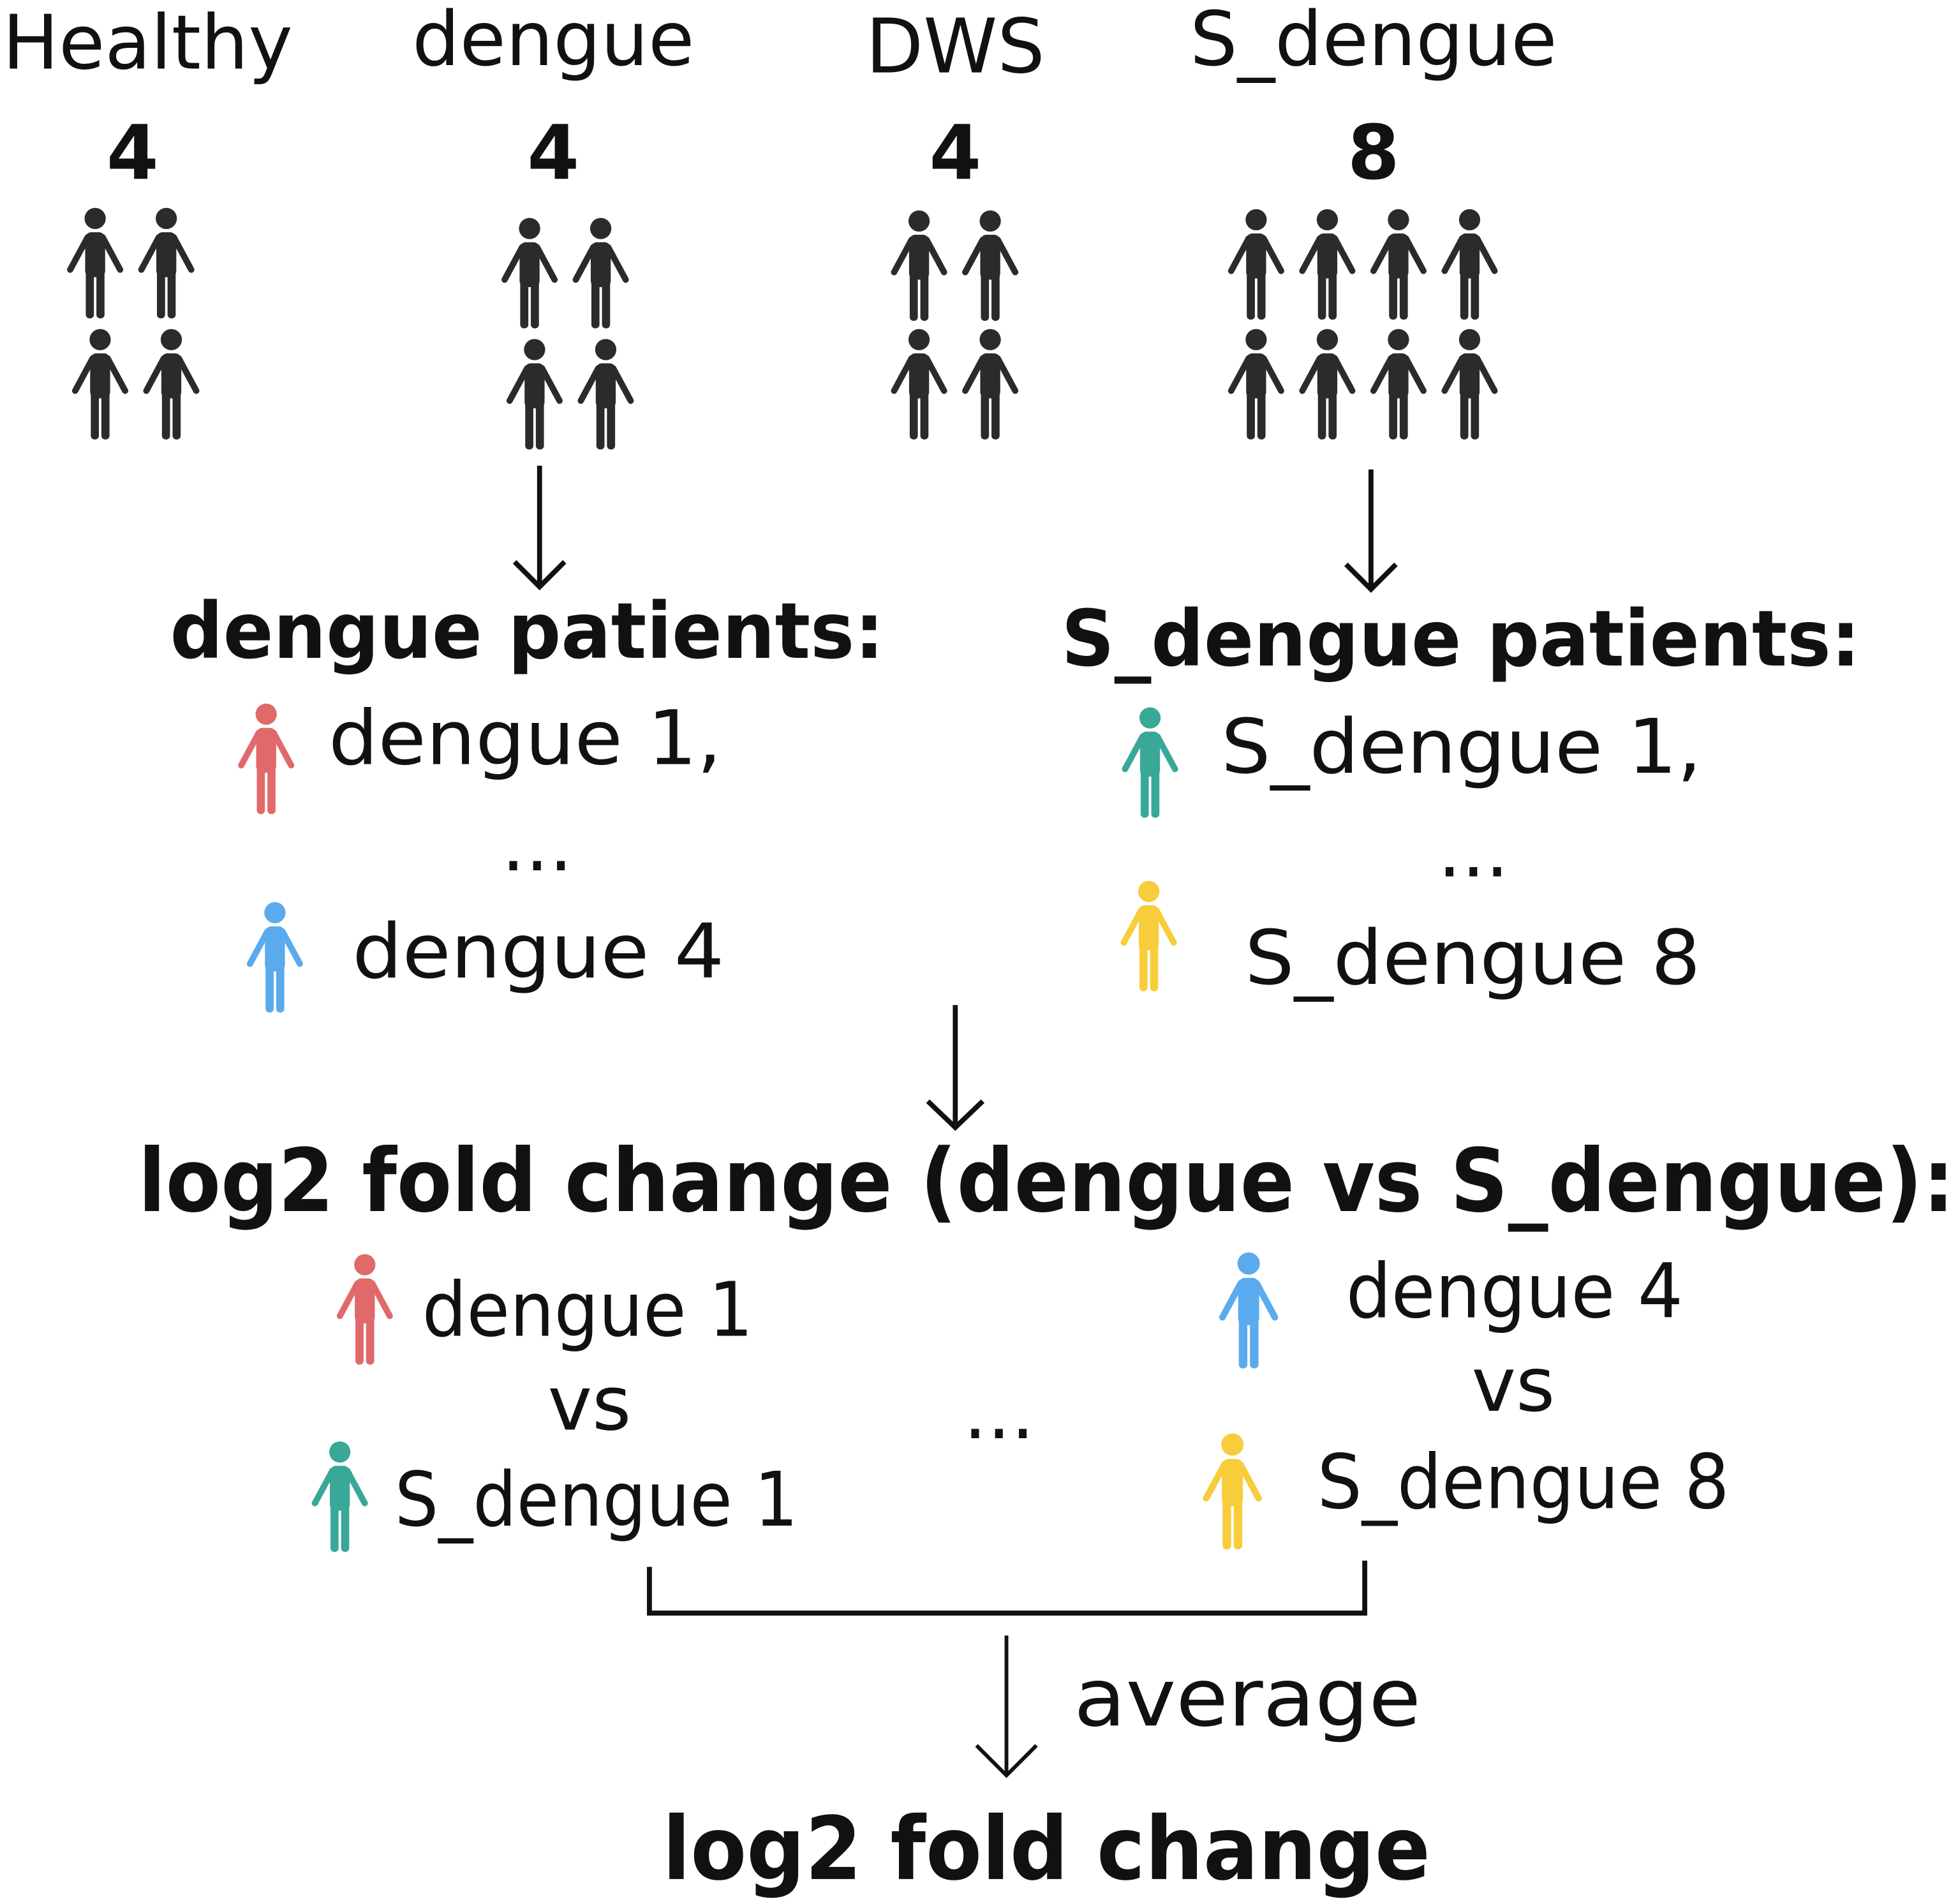  Describe the element at coordinates (553, 41) in the screenshot. I see `group-label: dengue` at that location.